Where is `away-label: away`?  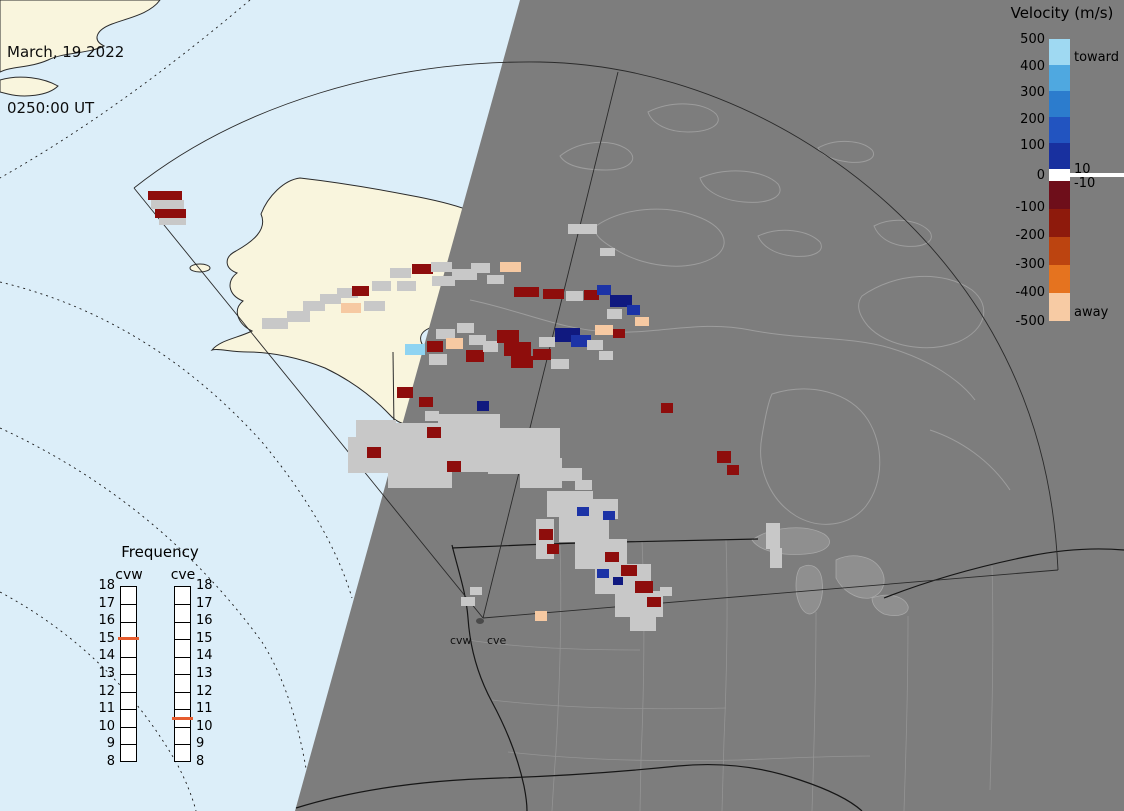 away-label: away is located at coordinates (1091, 312).